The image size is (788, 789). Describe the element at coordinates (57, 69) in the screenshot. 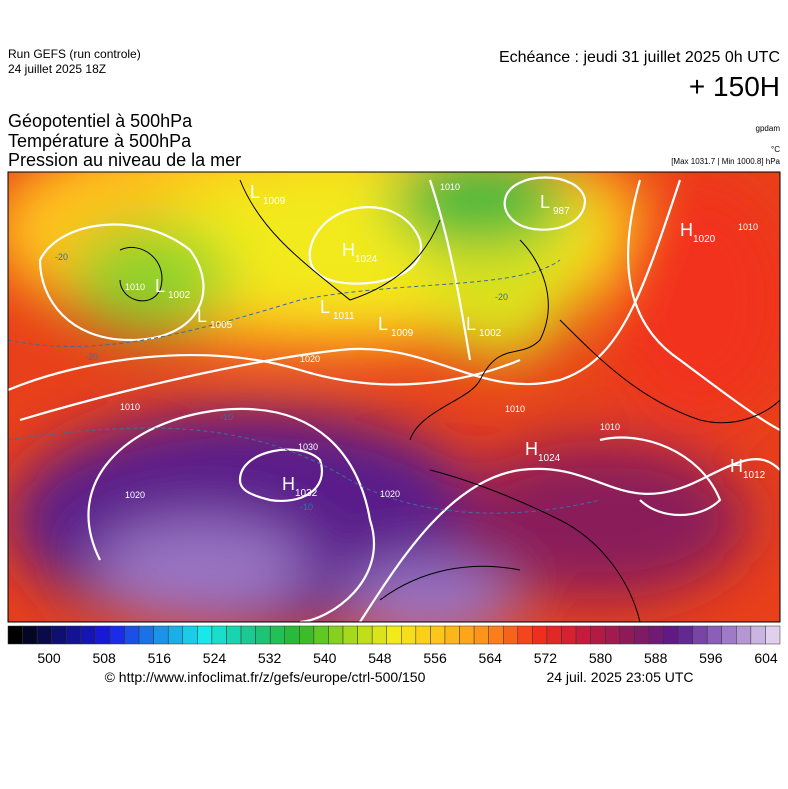

I see `run-date: 24 juillet 2025 18Z` at that location.